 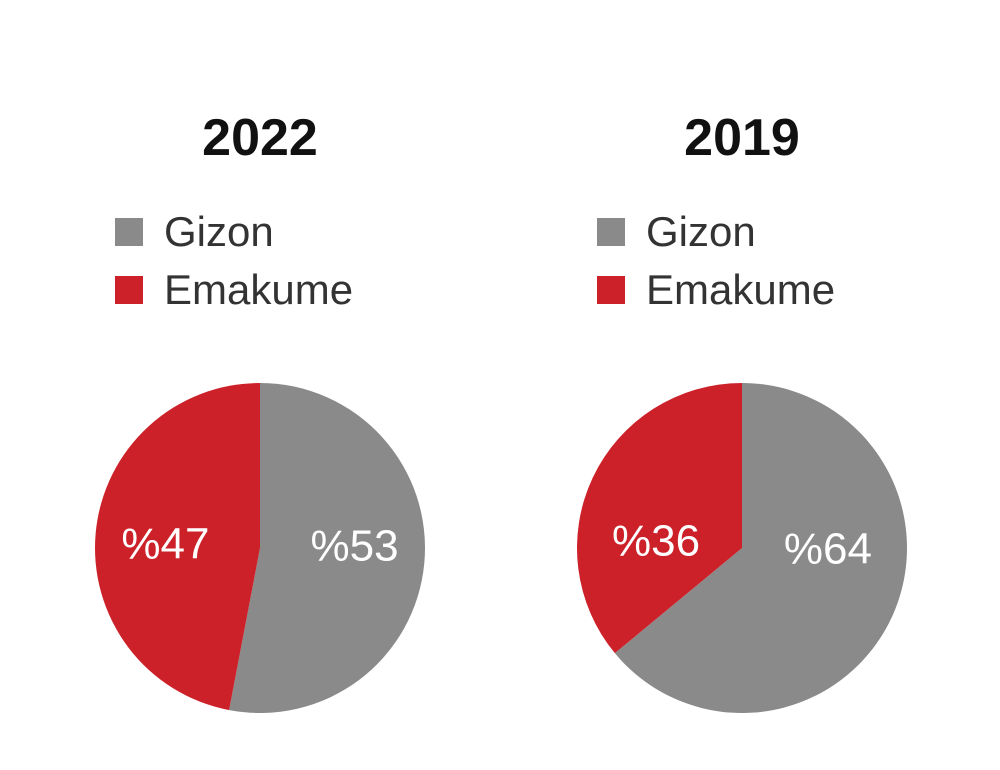 What do you see at coordinates (165, 544) in the screenshot?
I see `slice-label-emakume: %47` at bounding box center [165, 544].